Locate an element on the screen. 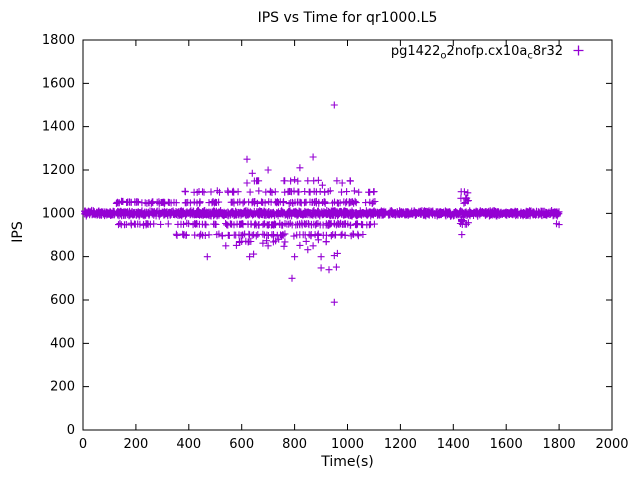  y-tick-label: 200 is located at coordinates (62, 387).